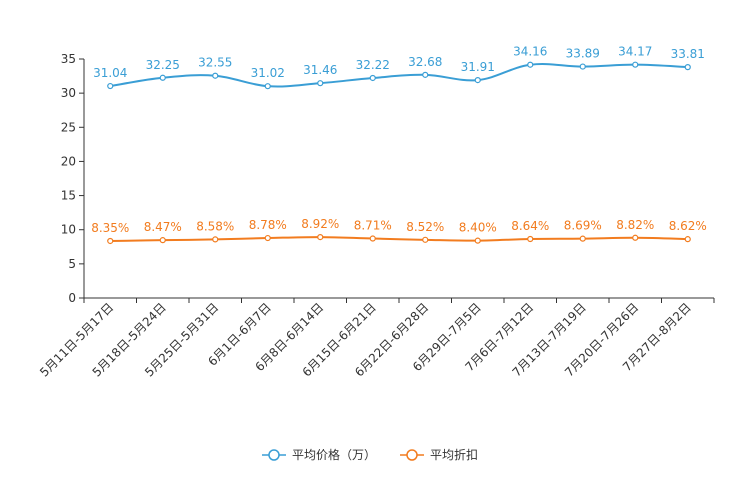  What do you see at coordinates (688, 226) in the screenshot?
I see `data-label: 8.62%` at bounding box center [688, 226].